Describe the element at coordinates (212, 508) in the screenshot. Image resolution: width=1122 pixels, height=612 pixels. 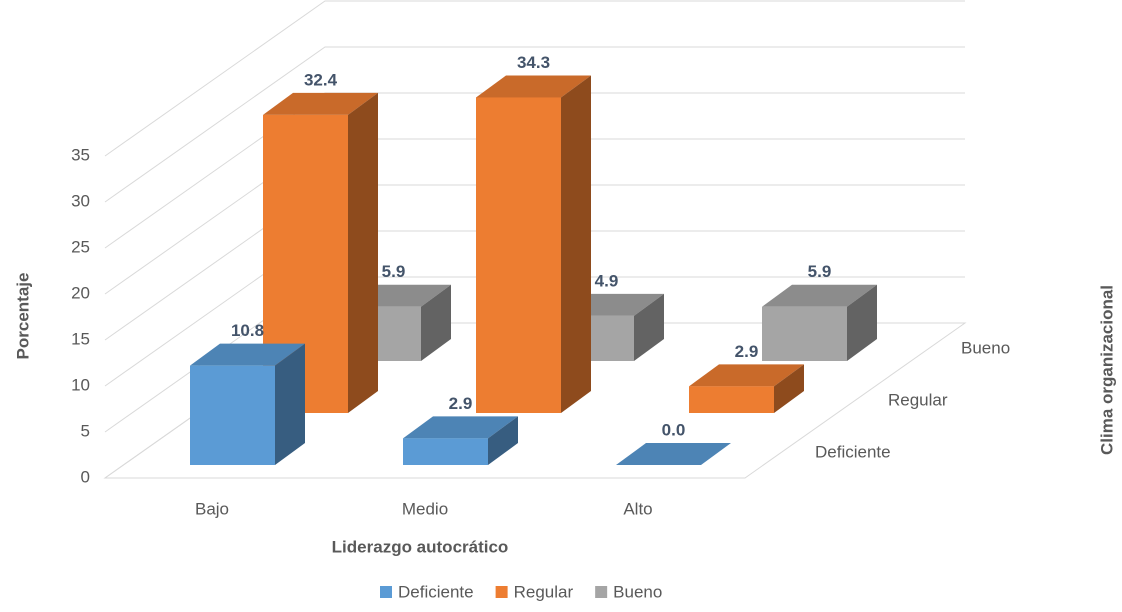
I see `x-tick-label: Bajo` at that location.